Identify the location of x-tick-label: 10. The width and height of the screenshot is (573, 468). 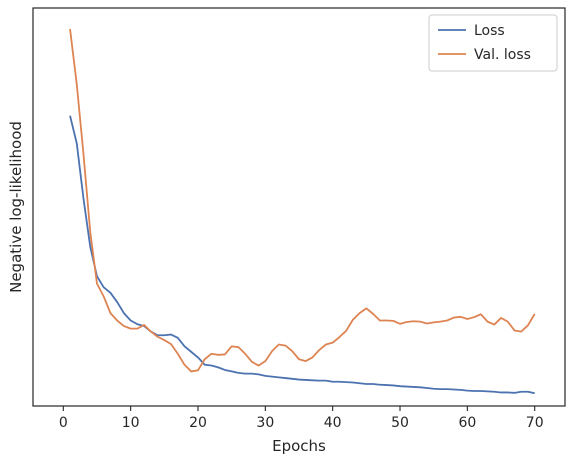
(131, 423).